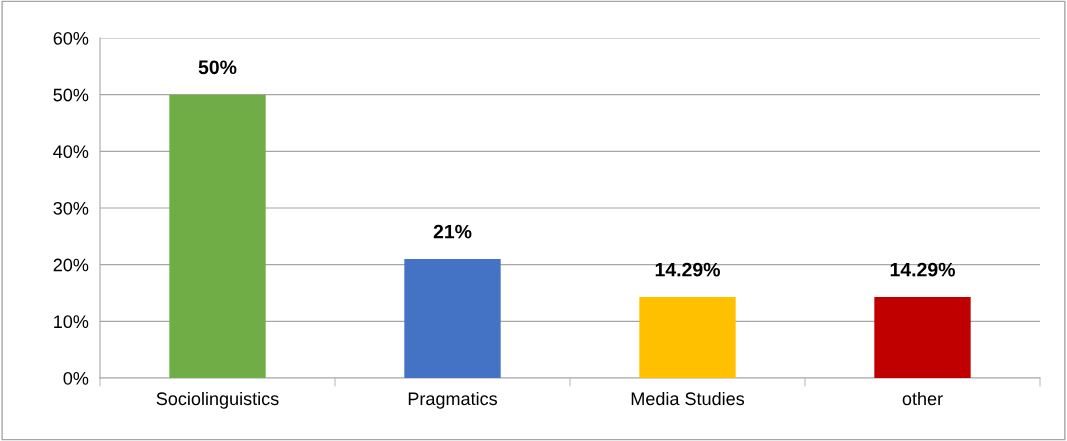  I want to click on x-tick-label: Media Studies, so click(688, 398).